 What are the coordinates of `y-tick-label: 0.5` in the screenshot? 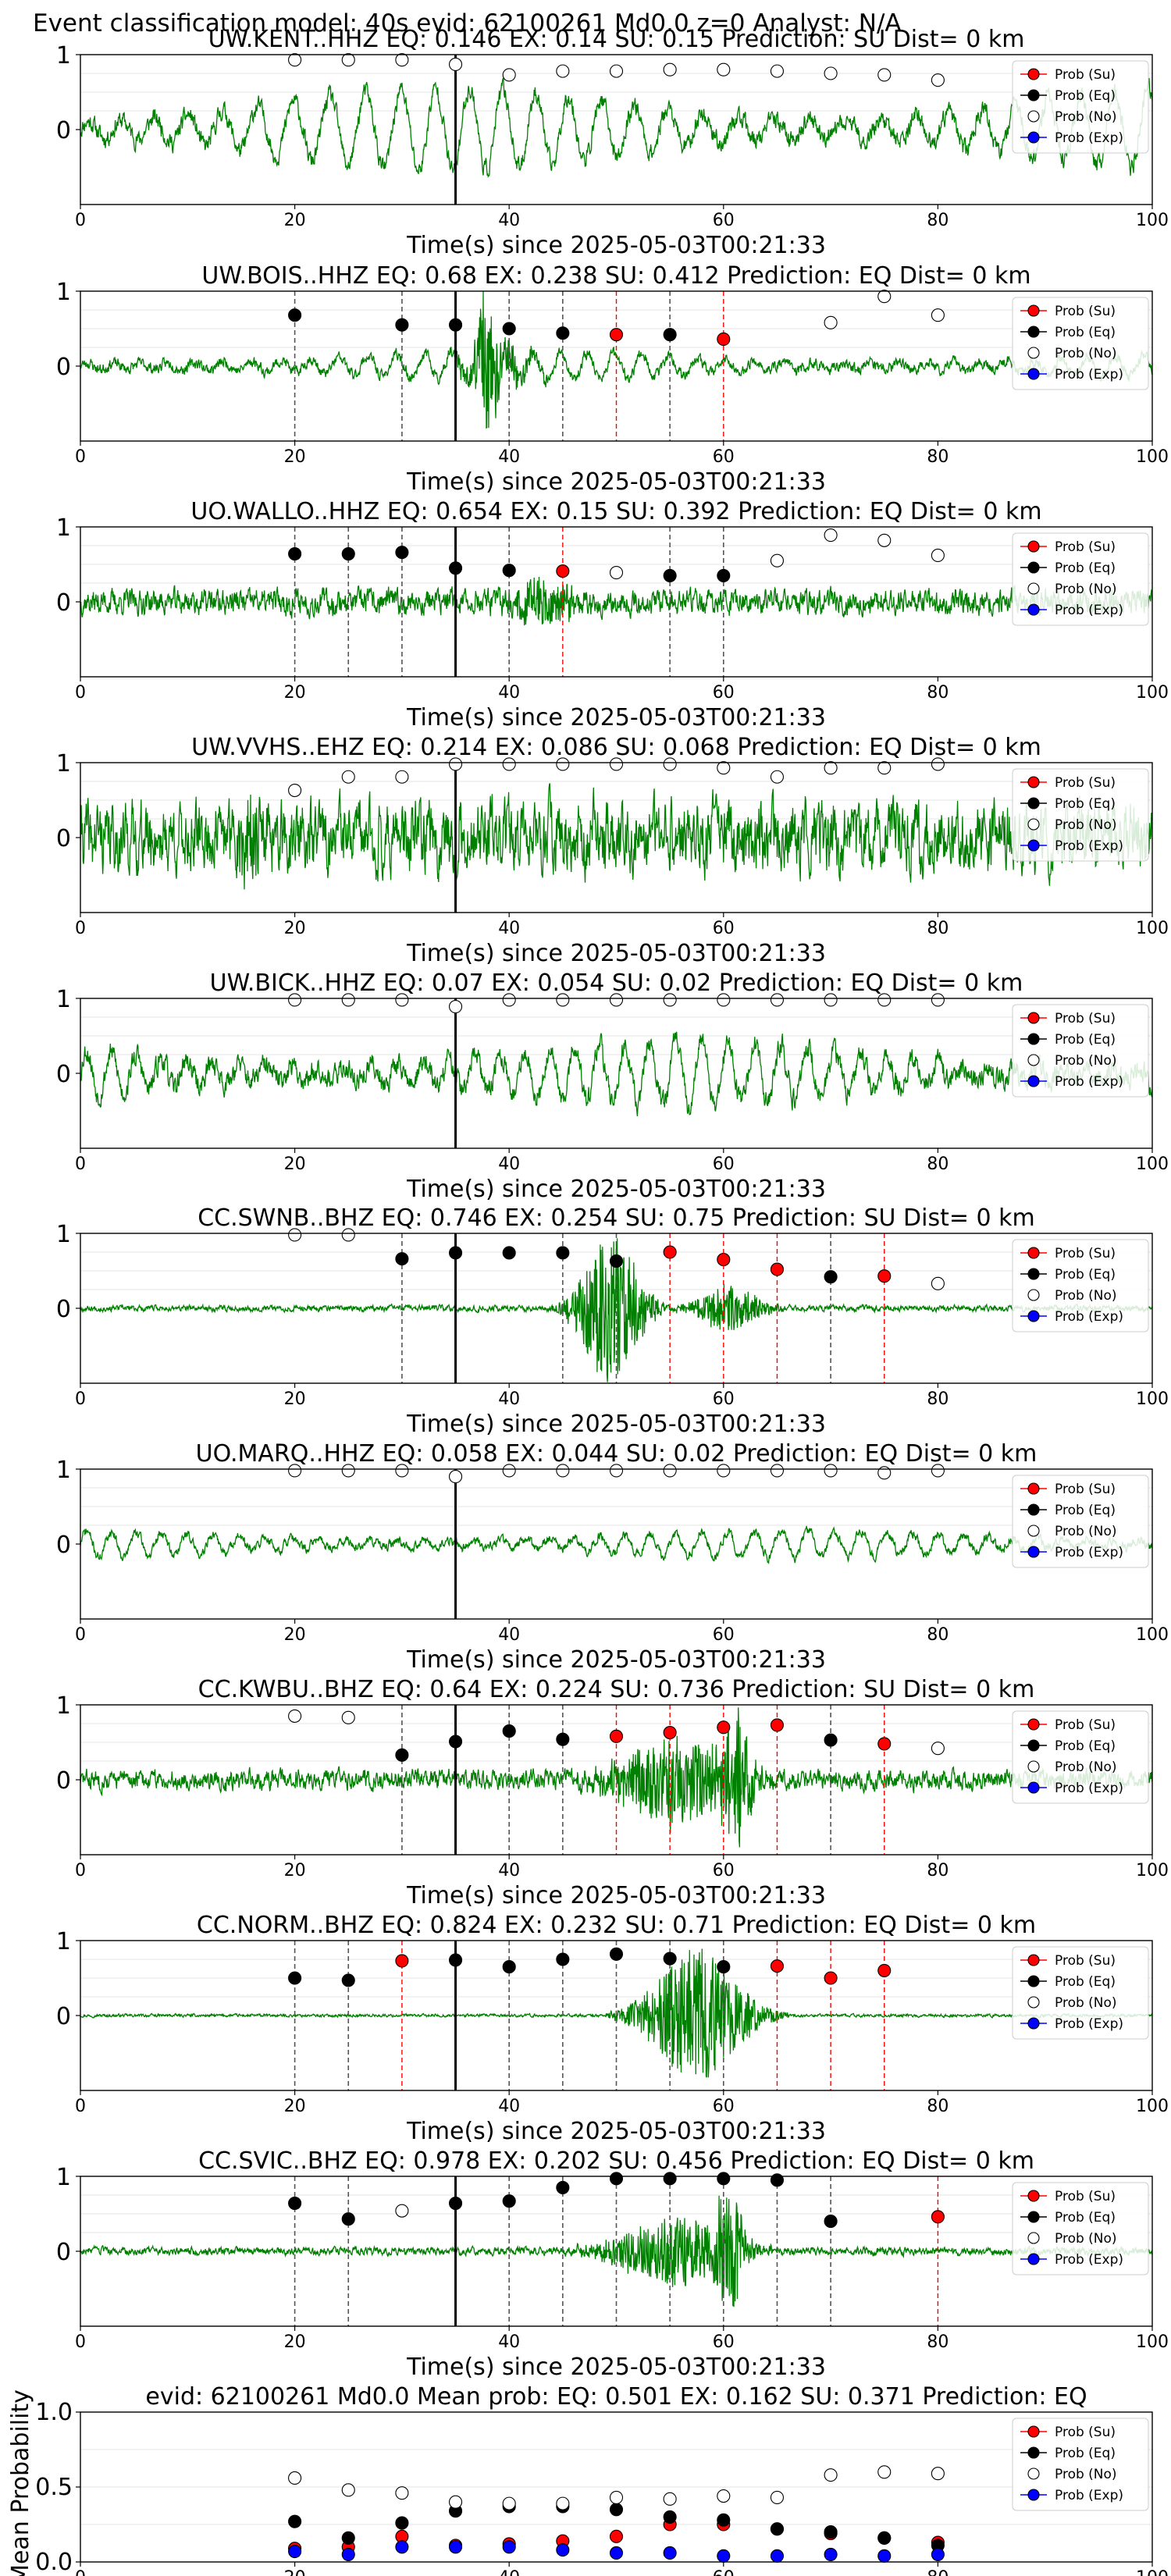 It's located at (54, 2487).